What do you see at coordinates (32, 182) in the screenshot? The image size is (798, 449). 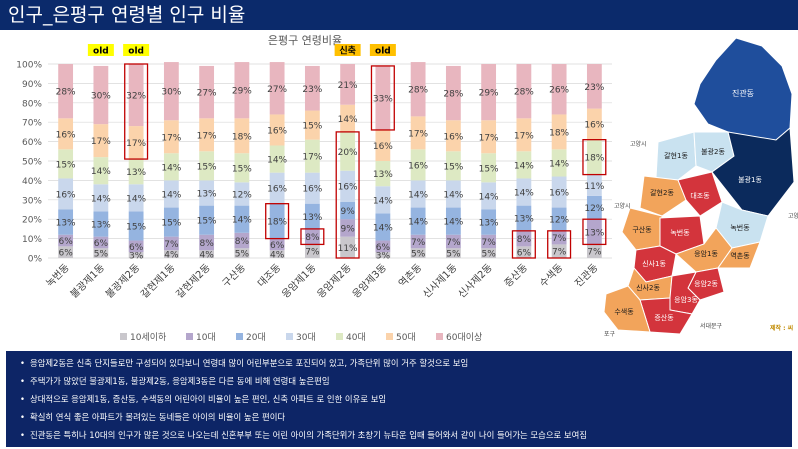 I see `y-tick-label: 40%` at bounding box center [32, 182].